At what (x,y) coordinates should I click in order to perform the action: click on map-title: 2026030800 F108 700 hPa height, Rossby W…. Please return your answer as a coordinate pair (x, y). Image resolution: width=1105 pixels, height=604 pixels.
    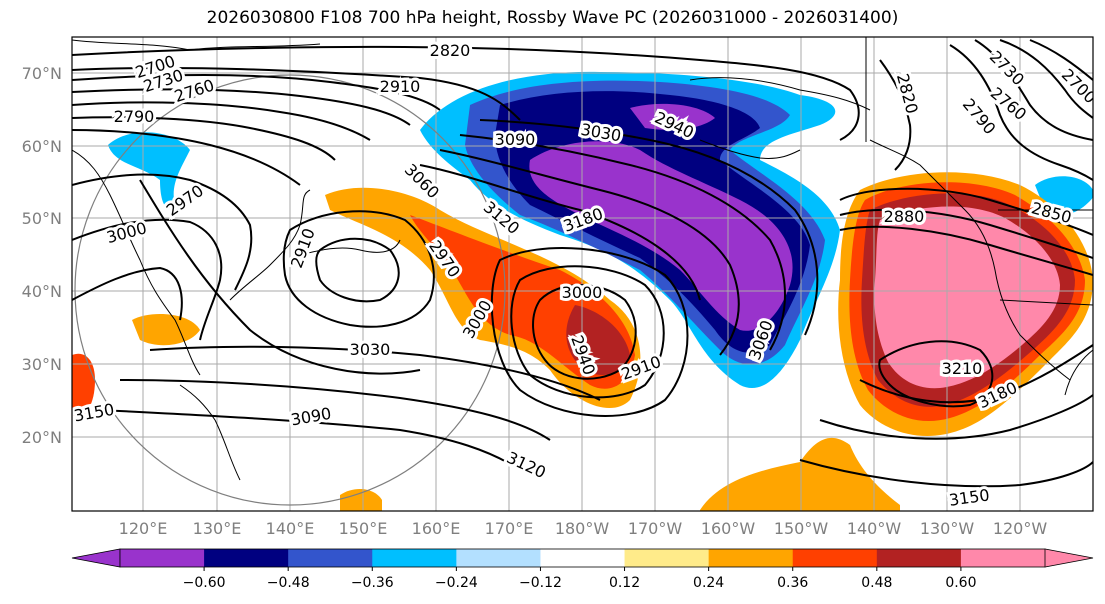
    Looking at the image, I should click on (552, 18).